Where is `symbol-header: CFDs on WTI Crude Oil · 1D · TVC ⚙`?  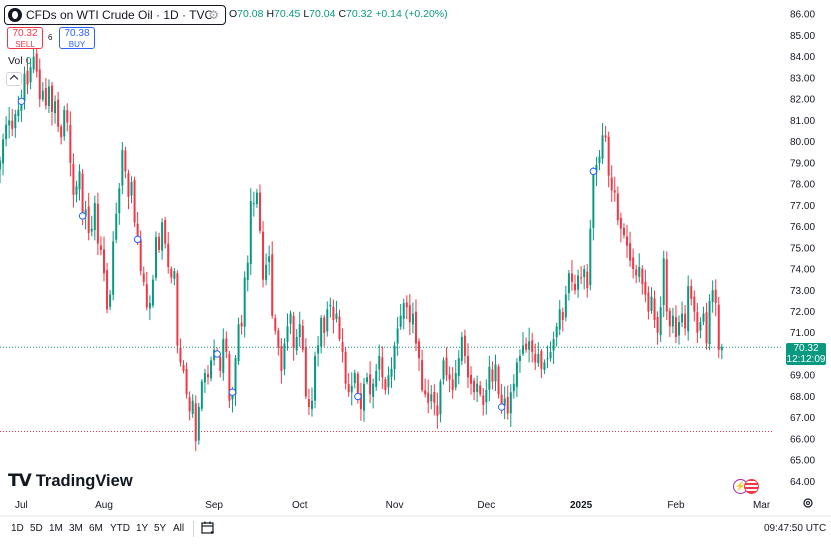 symbol-header: CFDs on WTI Crude Oil · 1D · TVC ⚙ is located at coordinates (115, 15).